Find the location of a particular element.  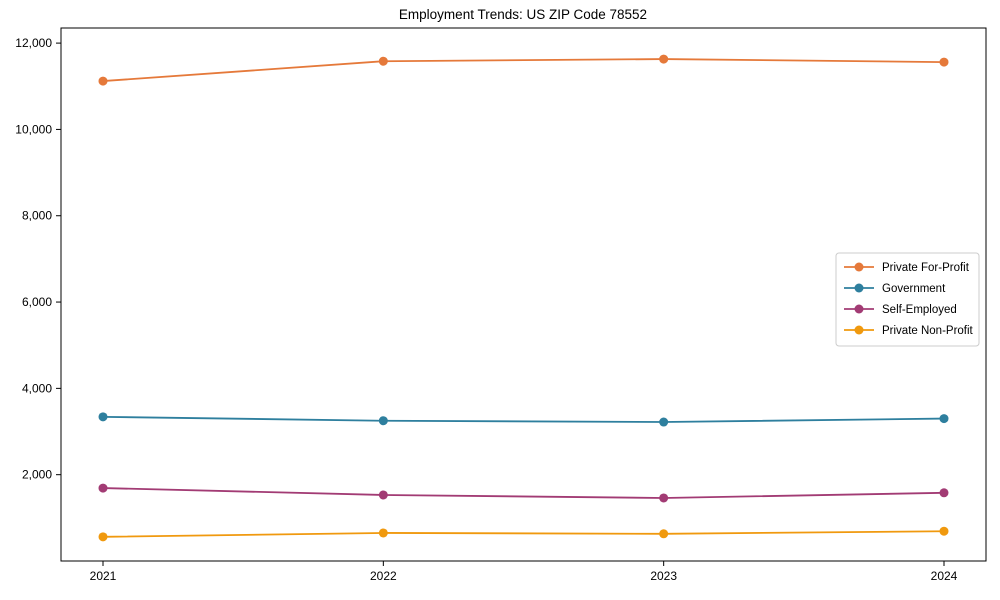

y-tick-label: 2,000 is located at coordinates (37, 475).